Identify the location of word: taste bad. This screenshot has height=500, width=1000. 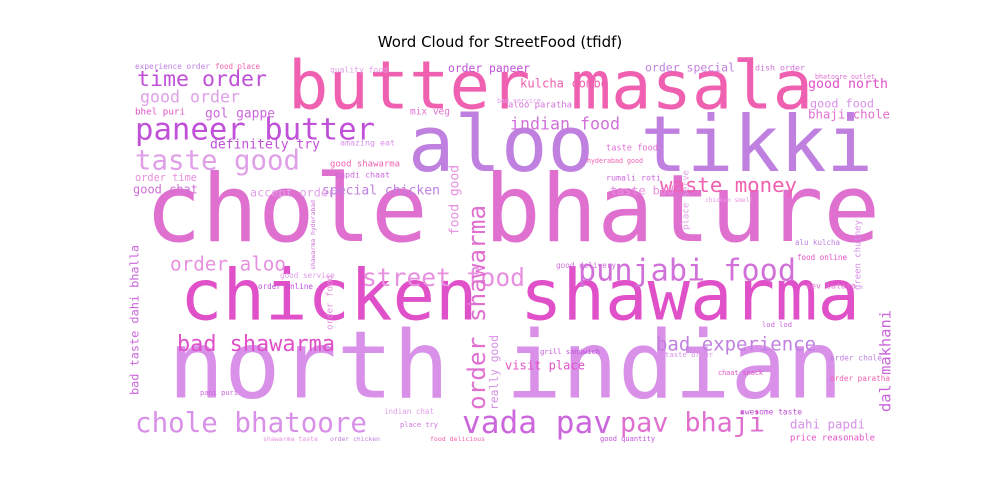
(642, 191).